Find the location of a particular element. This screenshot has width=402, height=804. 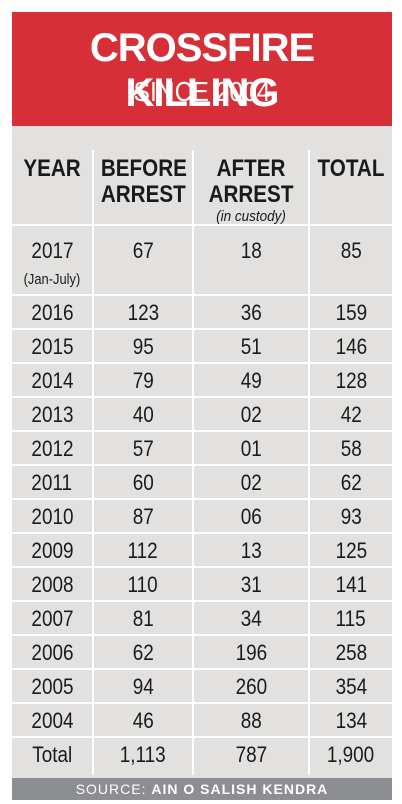

cell-total: 1,900 is located at coordinates (351, 754).